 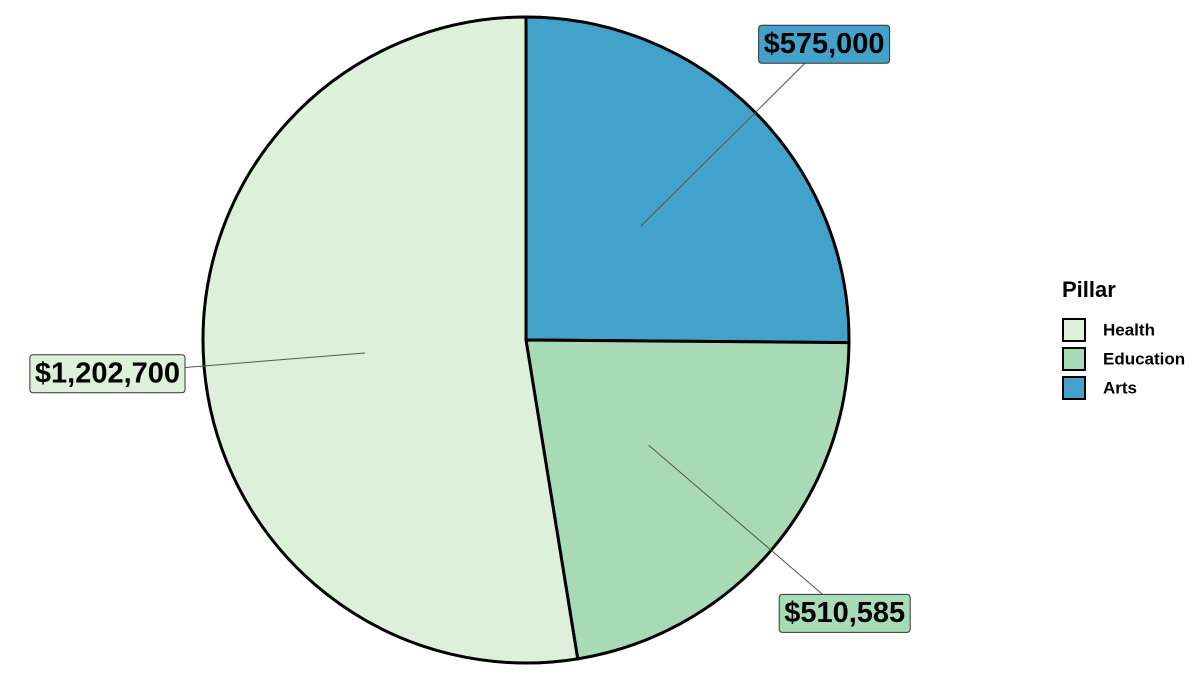 I want to click on legend-label: Health, so click(x=1129, y=329).